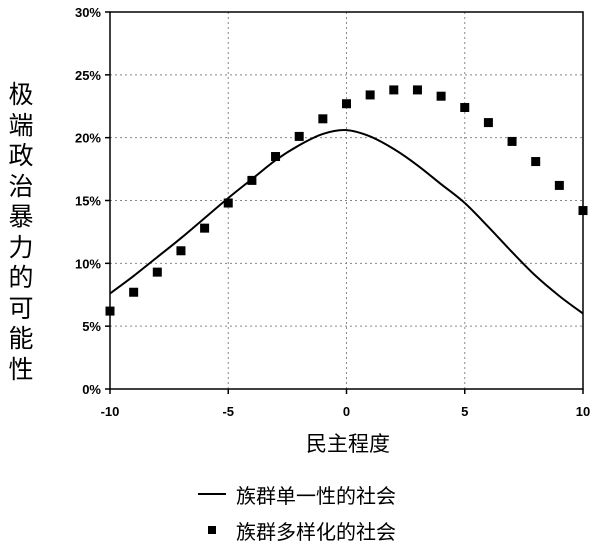 The height and width of the screenshot is (548, 600). What do you see at coordinates (88, 138) in the screenshot?
I see `y-tick-label: 20%` at bounding box center [88, 138].